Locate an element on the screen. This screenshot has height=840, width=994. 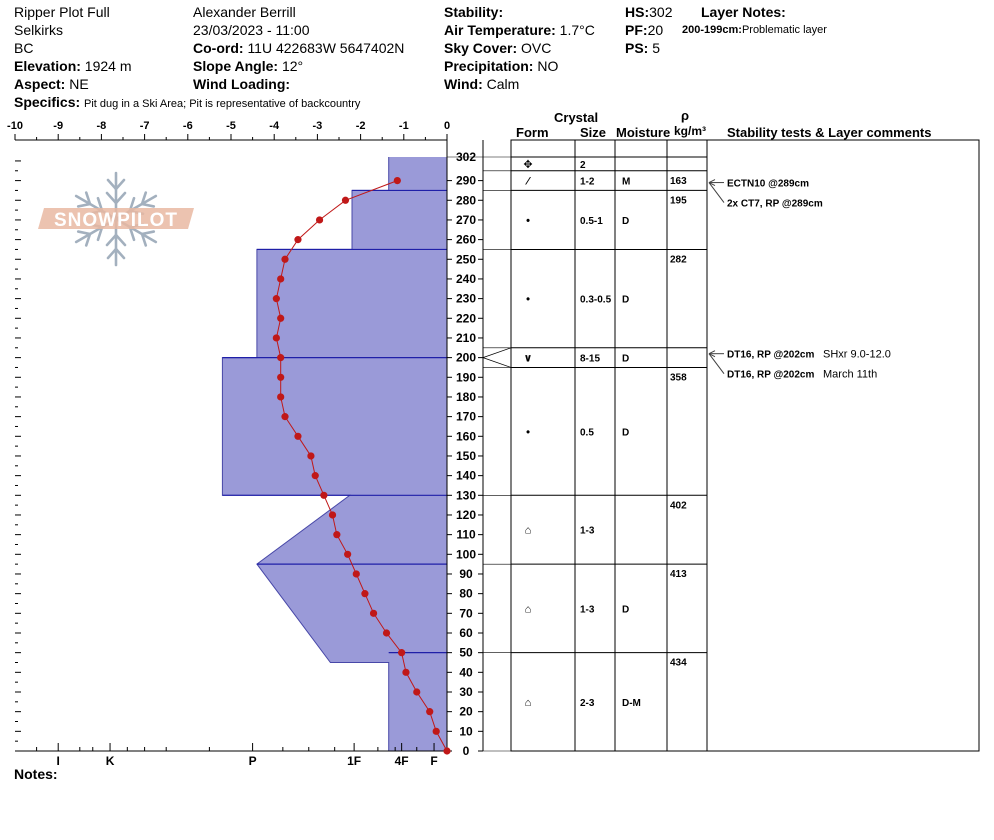
hardness-tick-label: P is located at coordinates (253, 761).